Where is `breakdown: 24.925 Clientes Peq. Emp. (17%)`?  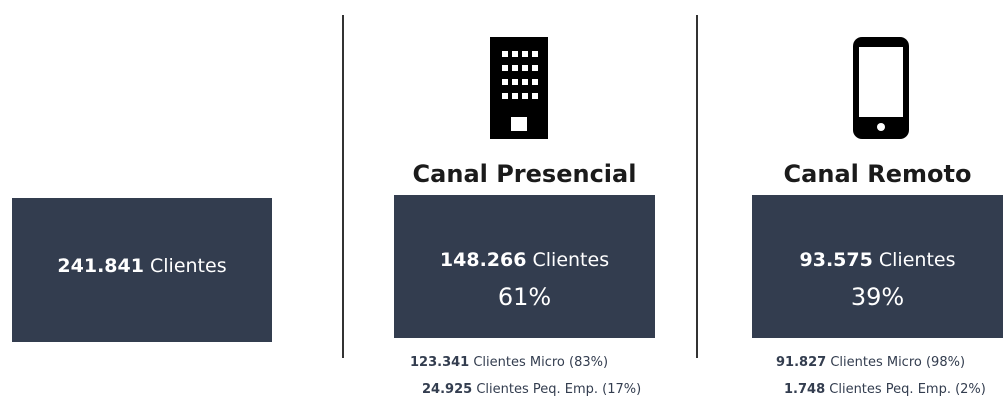
breakdown: 24.925 Clientes Peq. Emp. (17%) is located at coordinates (531, 389).